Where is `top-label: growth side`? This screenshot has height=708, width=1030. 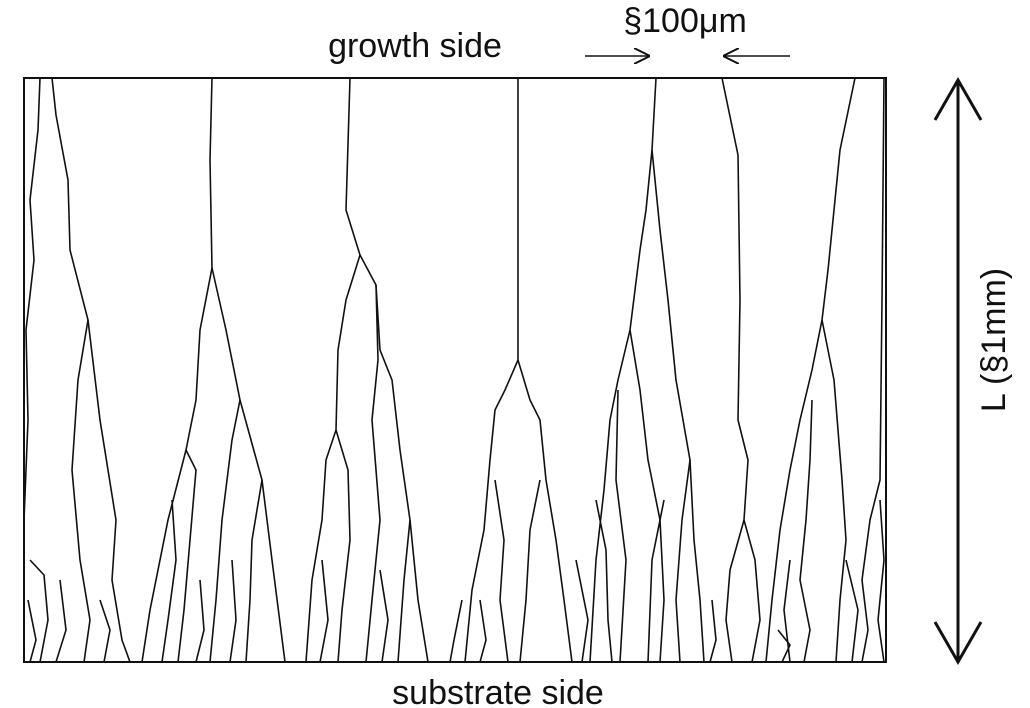 top-label: growth side is located at coordinates (415, 46).